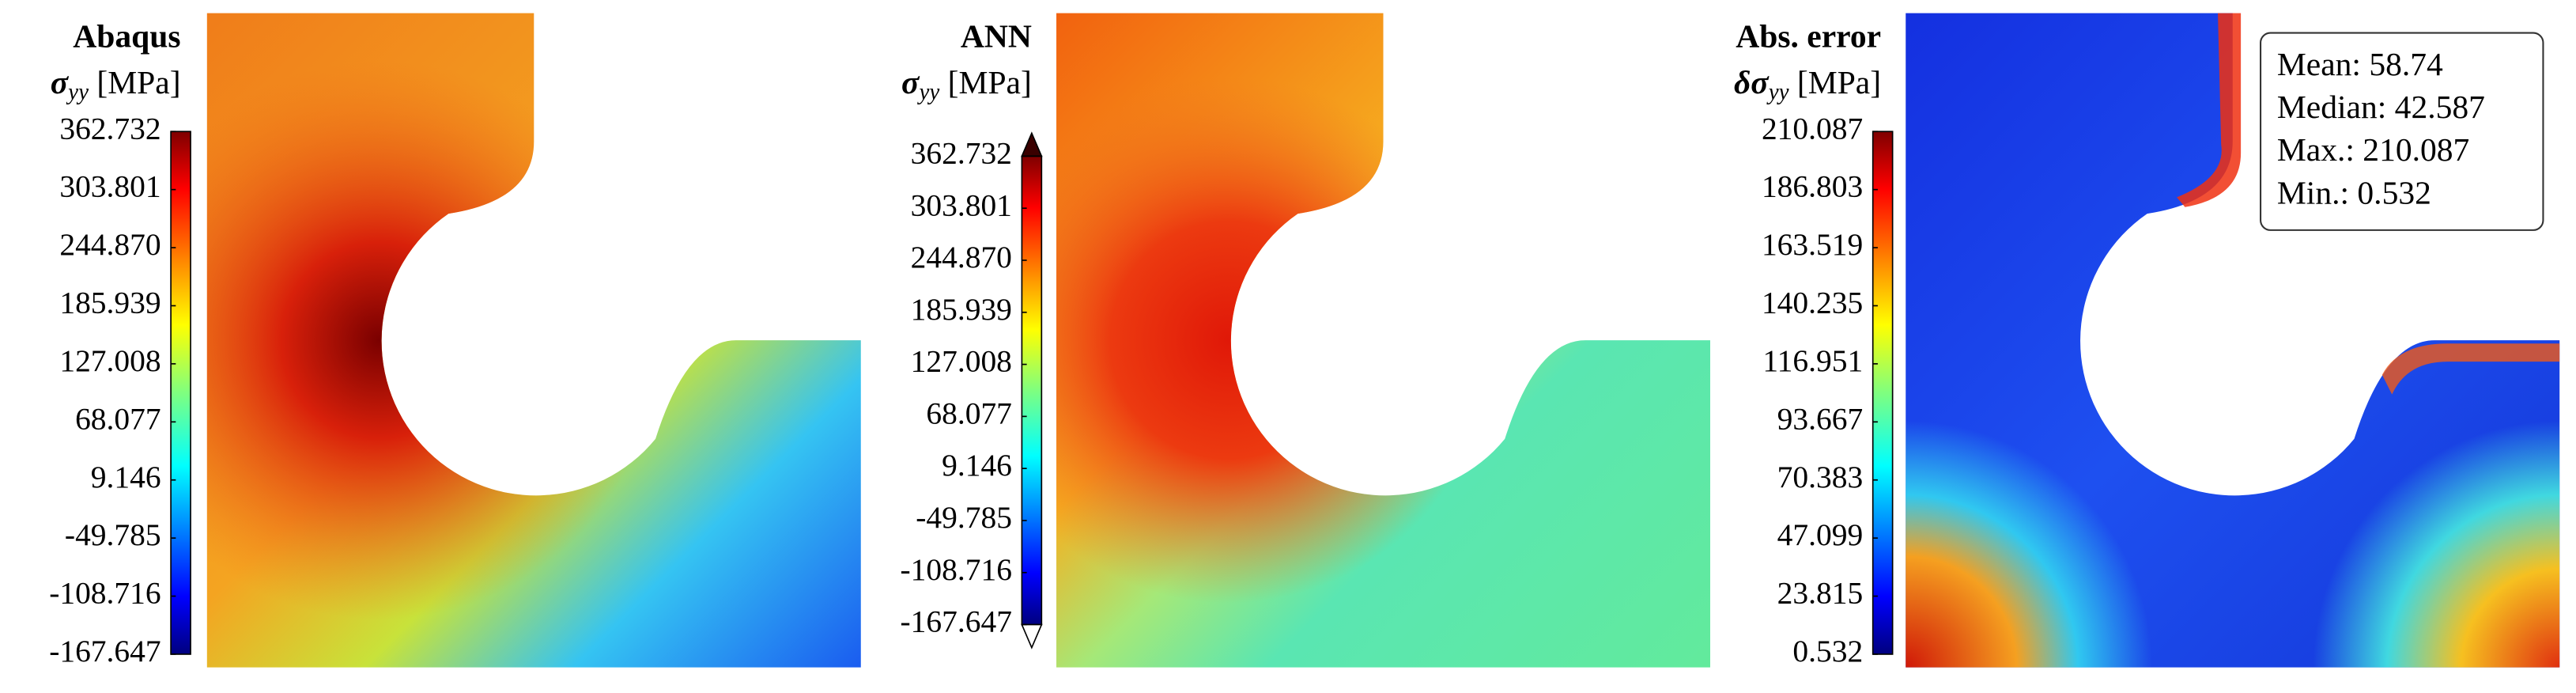 The image size is (2576, 693). What do you see at coordinates (1812, 303) in the screenshot?
I see `tick-label: 140.235` at bounding box center [1812, 303].